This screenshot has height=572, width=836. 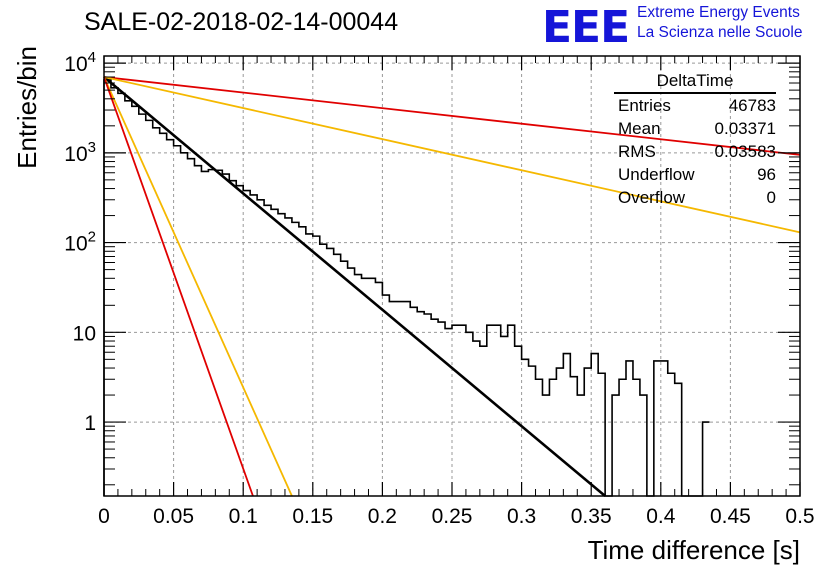 What do you see at coordinates (695, 128) in the screenshot?
I see `stats-row-mean: Mean 0.03371` at bounding box center [695, 128].